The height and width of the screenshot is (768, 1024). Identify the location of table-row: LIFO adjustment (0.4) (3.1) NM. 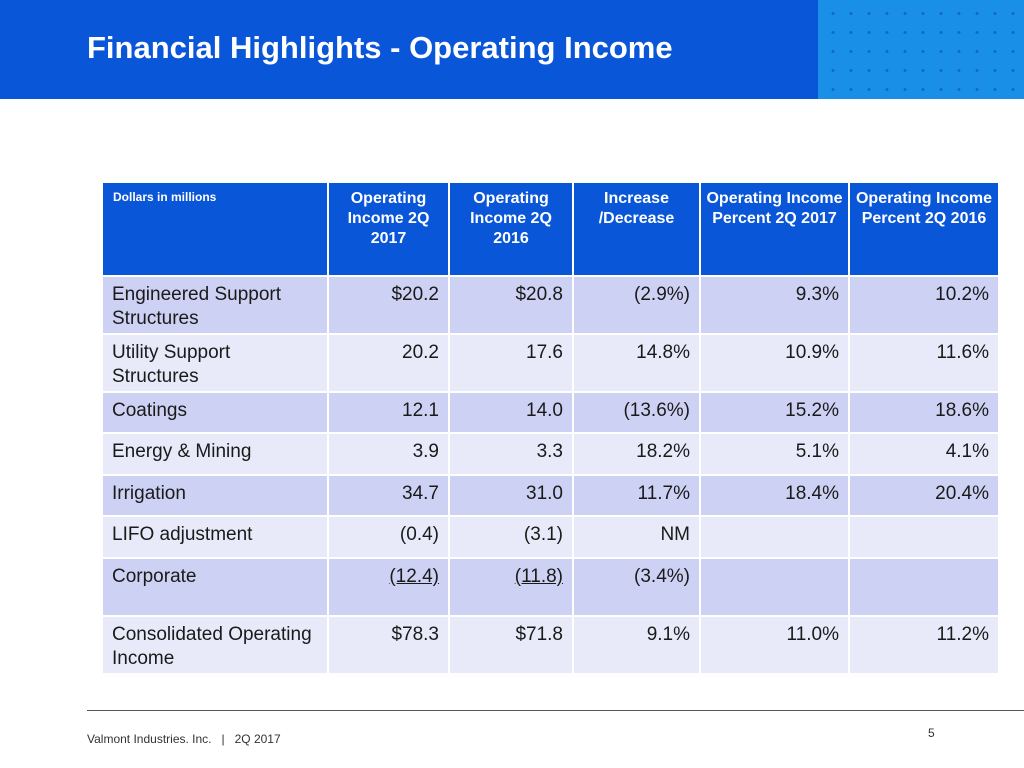
(550, 537).